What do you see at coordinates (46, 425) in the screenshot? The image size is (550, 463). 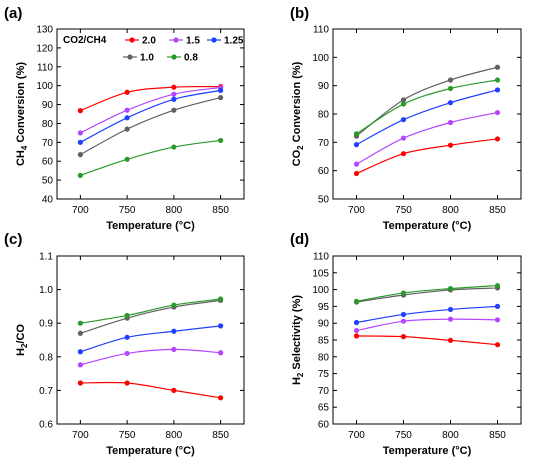 I see `y-tick-label: 0.6` at bounding box center [46, 425].